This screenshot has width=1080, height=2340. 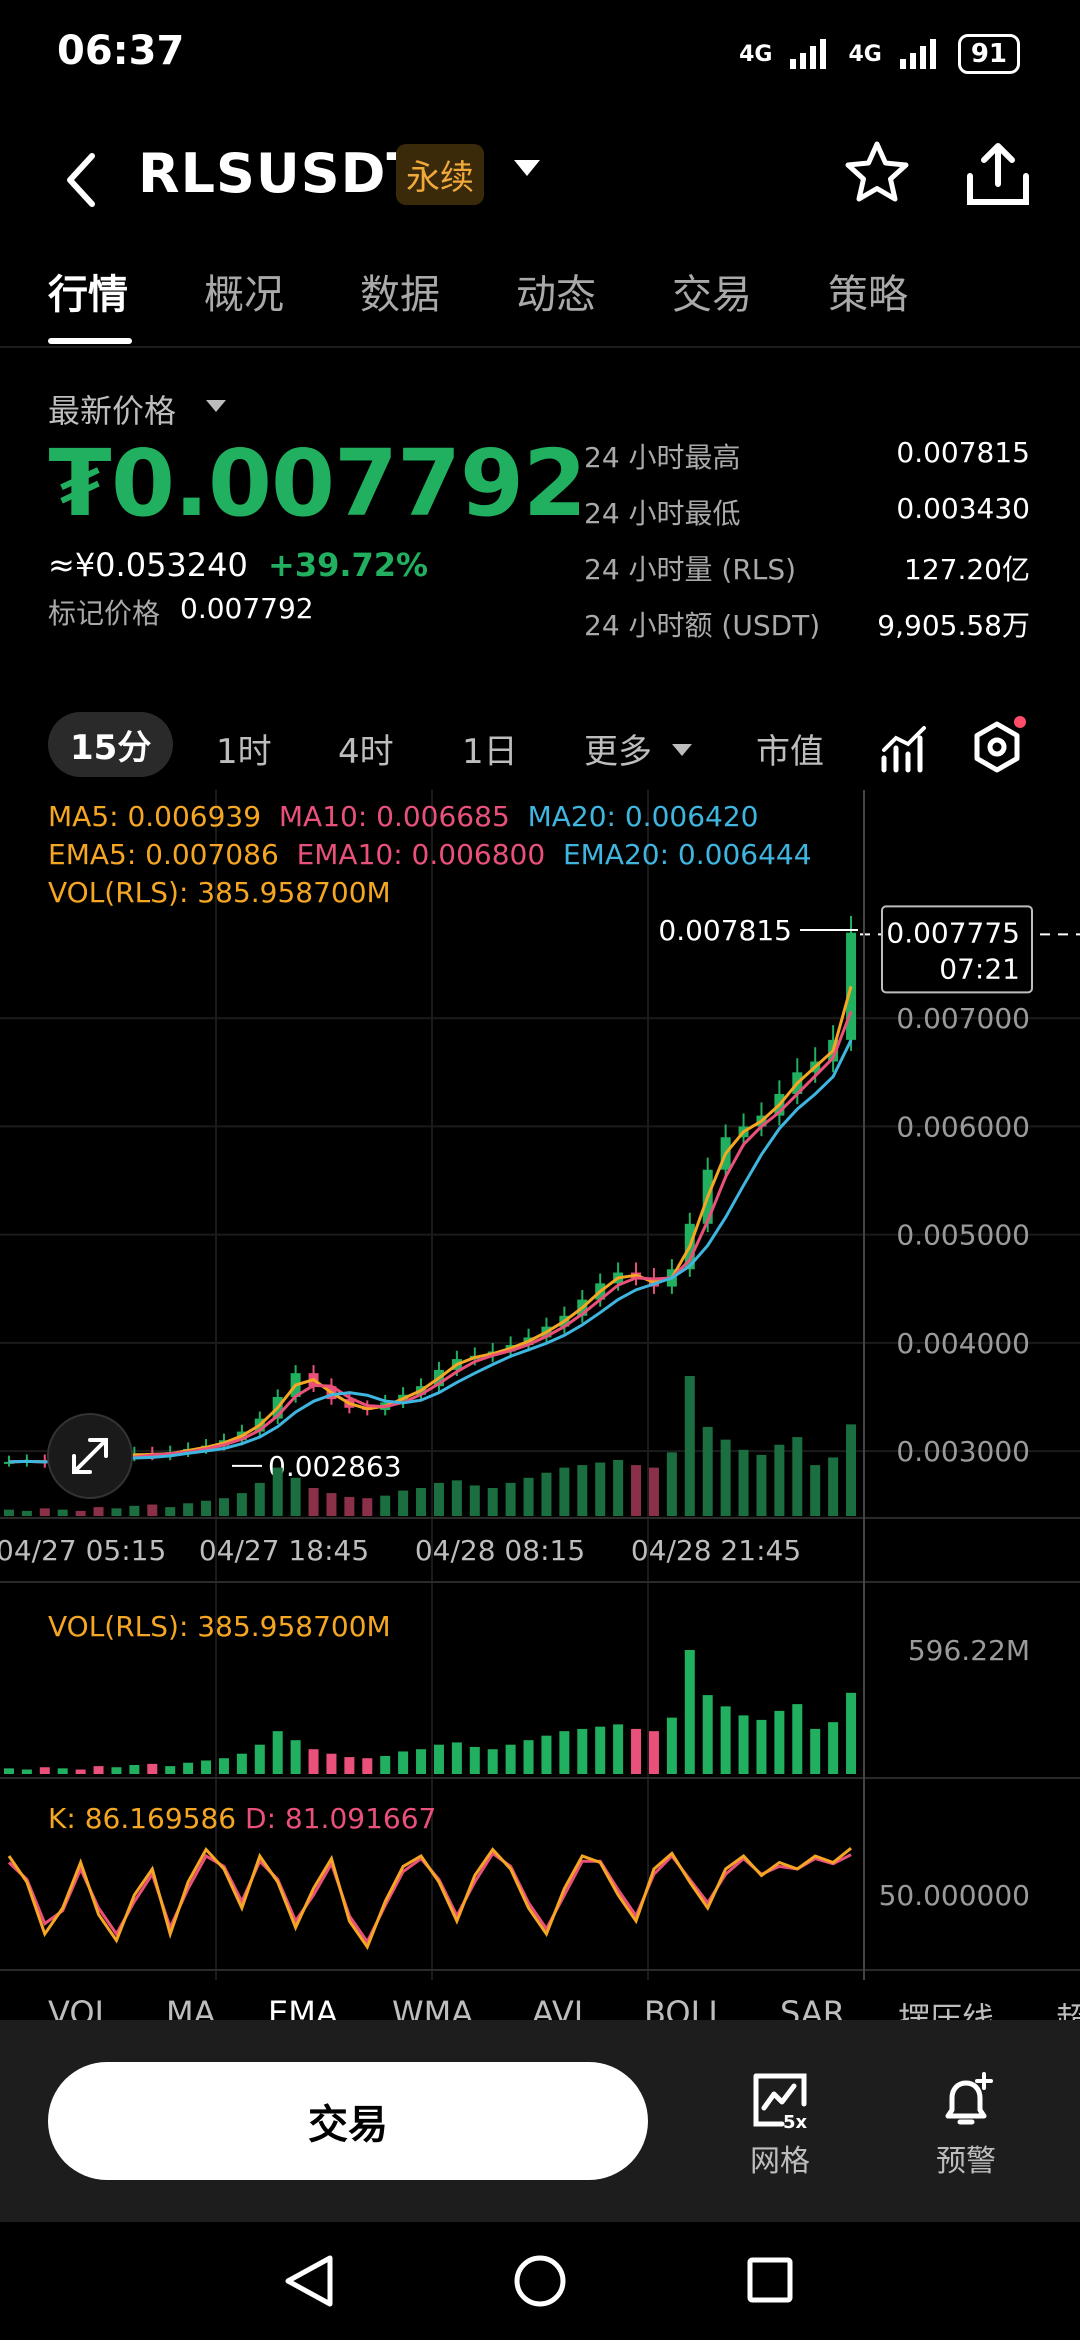 What do you see at coordinates (540, 2281) in the screenshot?
I see `nav-home-icon` at bounding box center [540, 2281].